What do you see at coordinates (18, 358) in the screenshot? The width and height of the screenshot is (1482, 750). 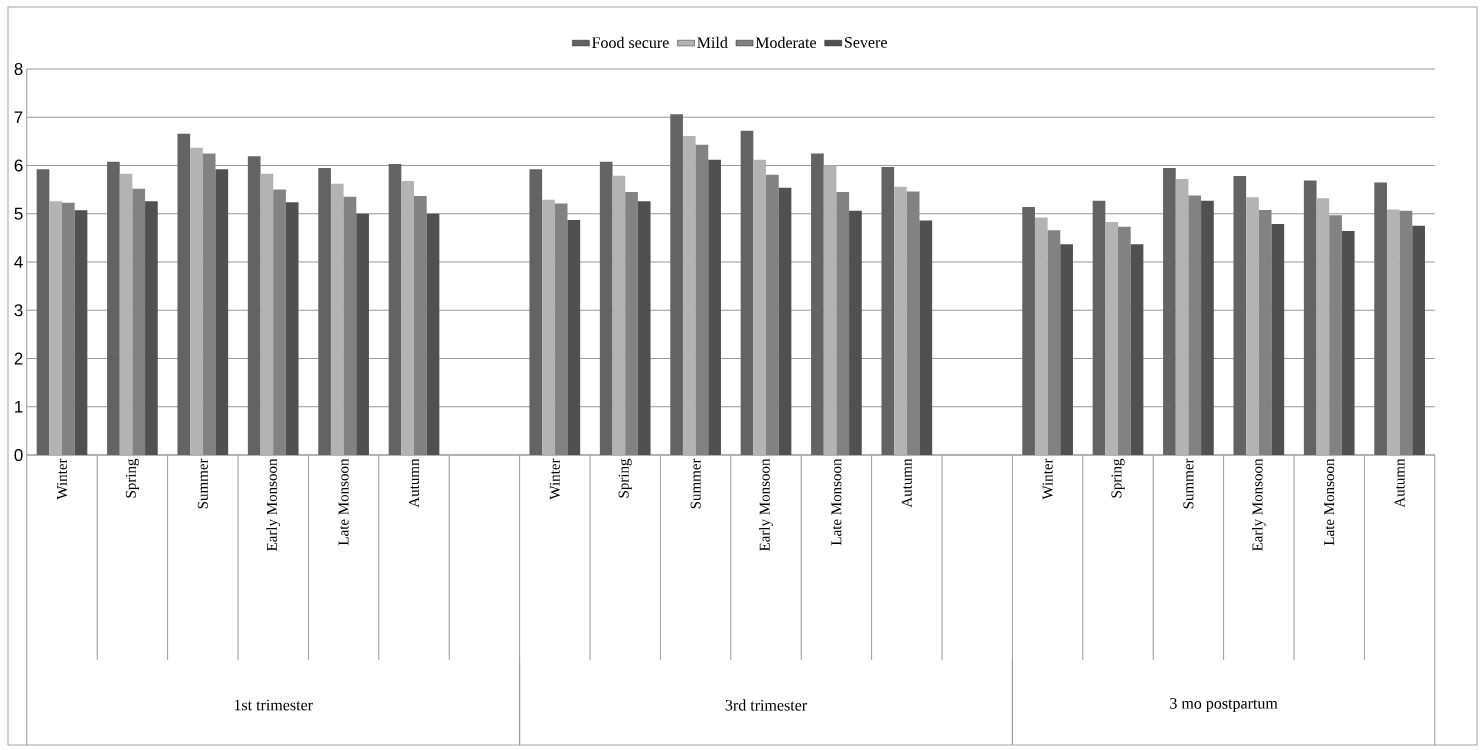 I see `y-tick-label: 2` at bounding box center [18, 358].